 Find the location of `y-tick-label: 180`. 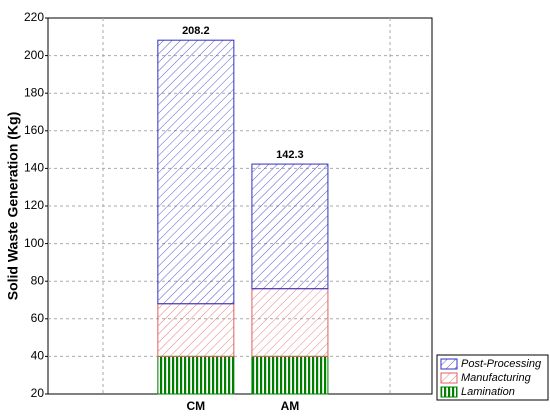

y-tick-label: 180 is located at coordinates (34, 92).